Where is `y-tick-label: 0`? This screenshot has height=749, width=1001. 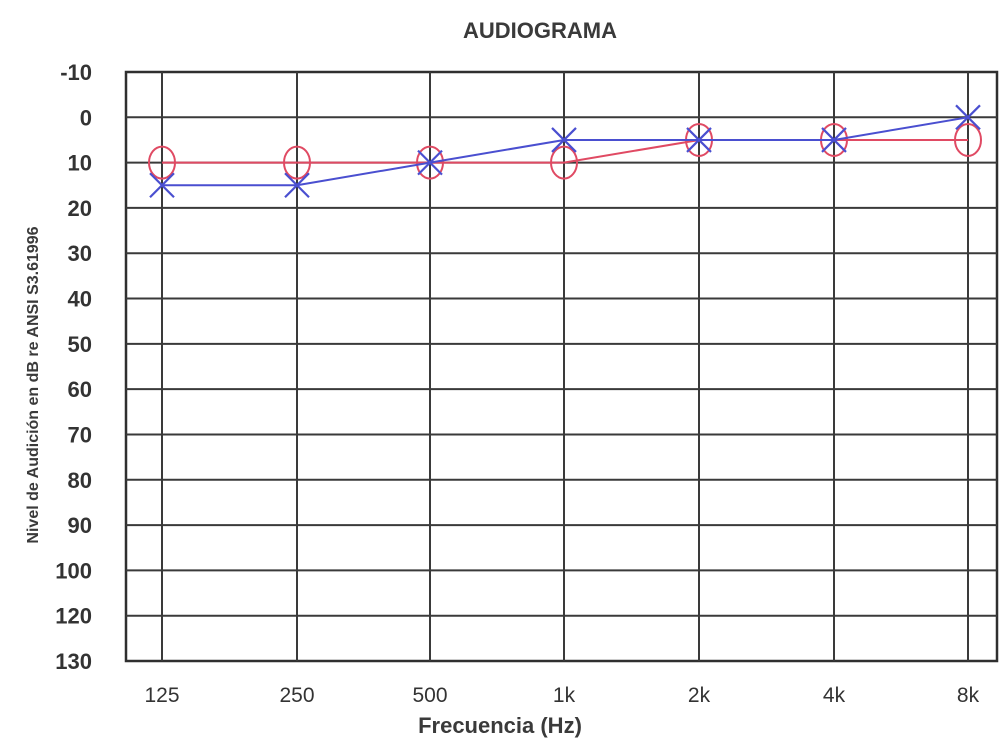 y-tick-label: 0 is located at coordinates (86, 117).